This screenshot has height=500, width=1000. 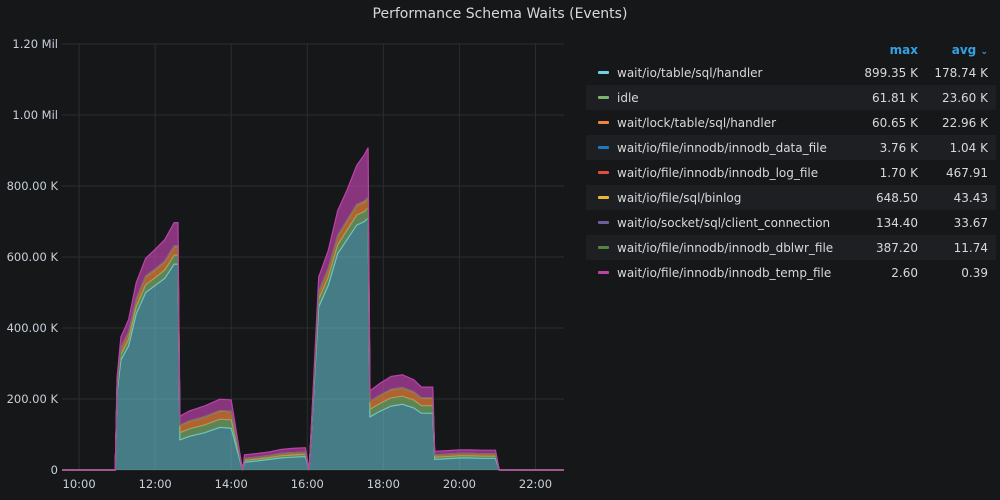 I want to click on legend-item-name: wait/io/table/sql/handler, so click(x=690, y=72).